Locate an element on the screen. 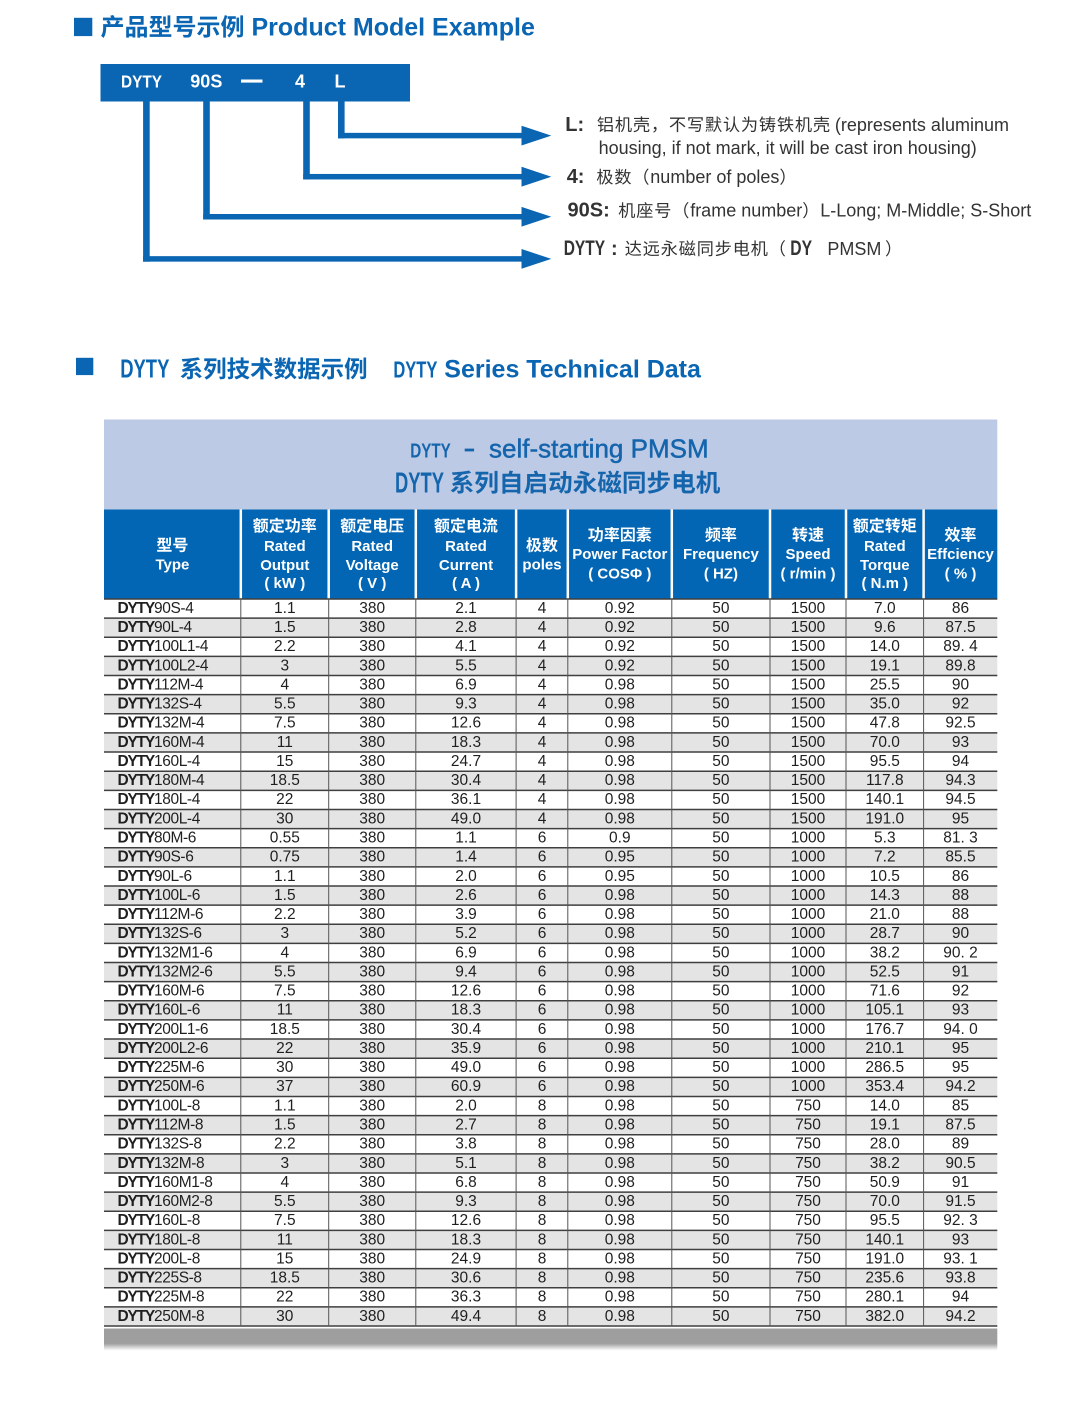 The image size is (1090, 1409). svg-text: ( HZ) is located at coordinates (721, 573).